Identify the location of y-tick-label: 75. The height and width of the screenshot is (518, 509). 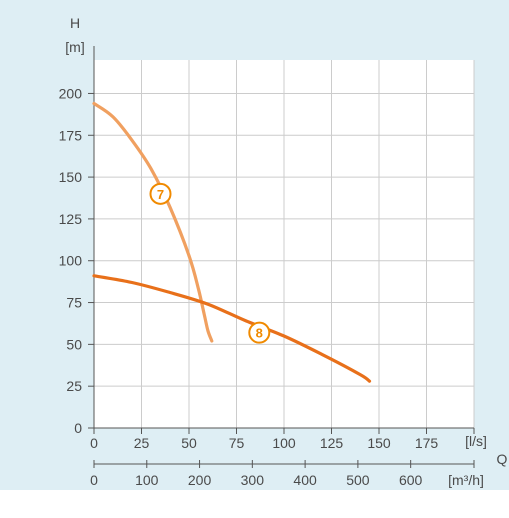
(74, 303).